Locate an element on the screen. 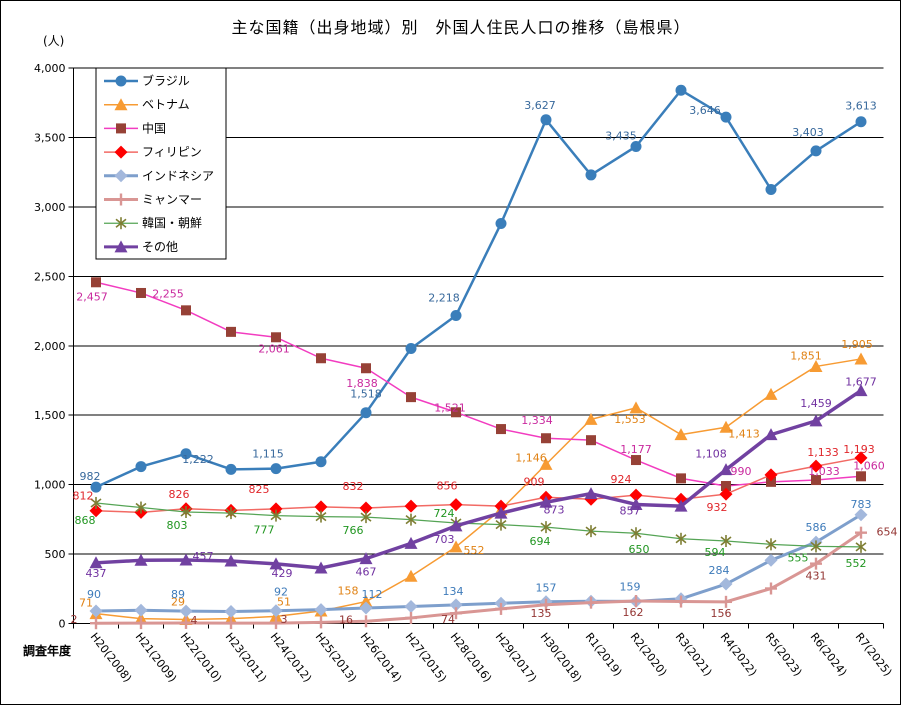 The height and width of the screenshot is (705, 901). data-labels-indonesia: 90 89 92 112 134 157 159 284 586 783 is located at coordinates (479, 549).